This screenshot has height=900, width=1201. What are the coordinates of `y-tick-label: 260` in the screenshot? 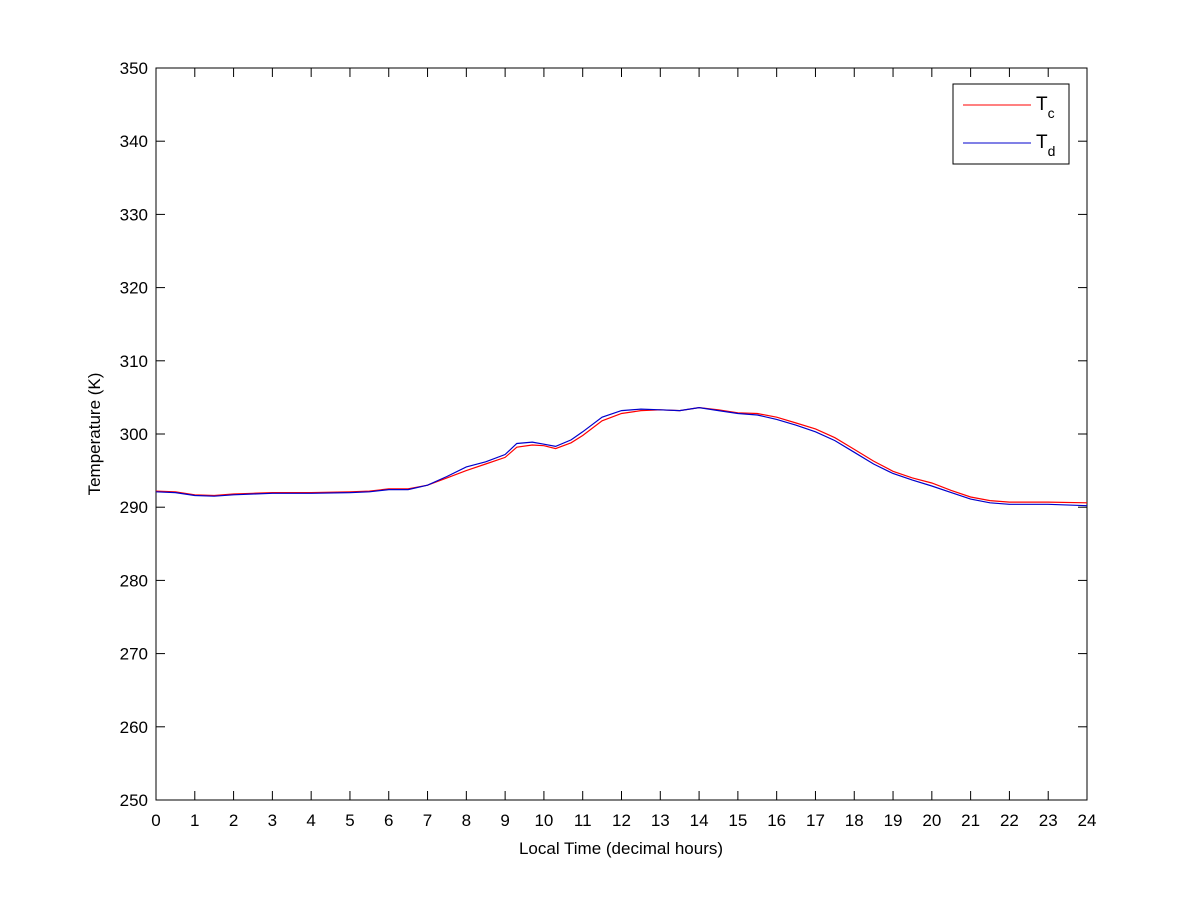 It's located at (134, 727).